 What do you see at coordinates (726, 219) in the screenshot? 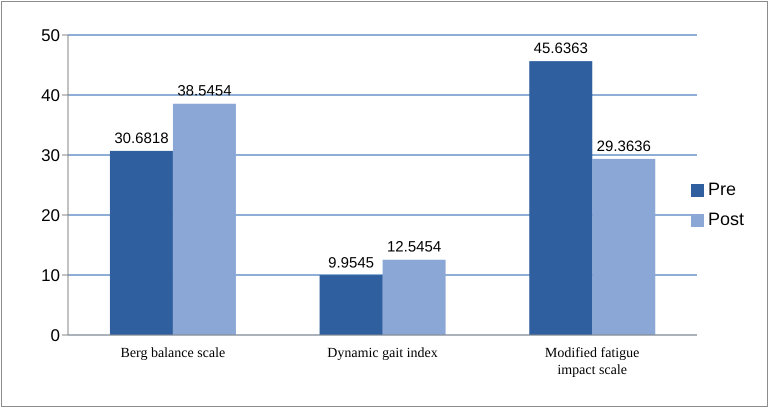
I see `legend-label: Post` at bounding box center [726, 219].